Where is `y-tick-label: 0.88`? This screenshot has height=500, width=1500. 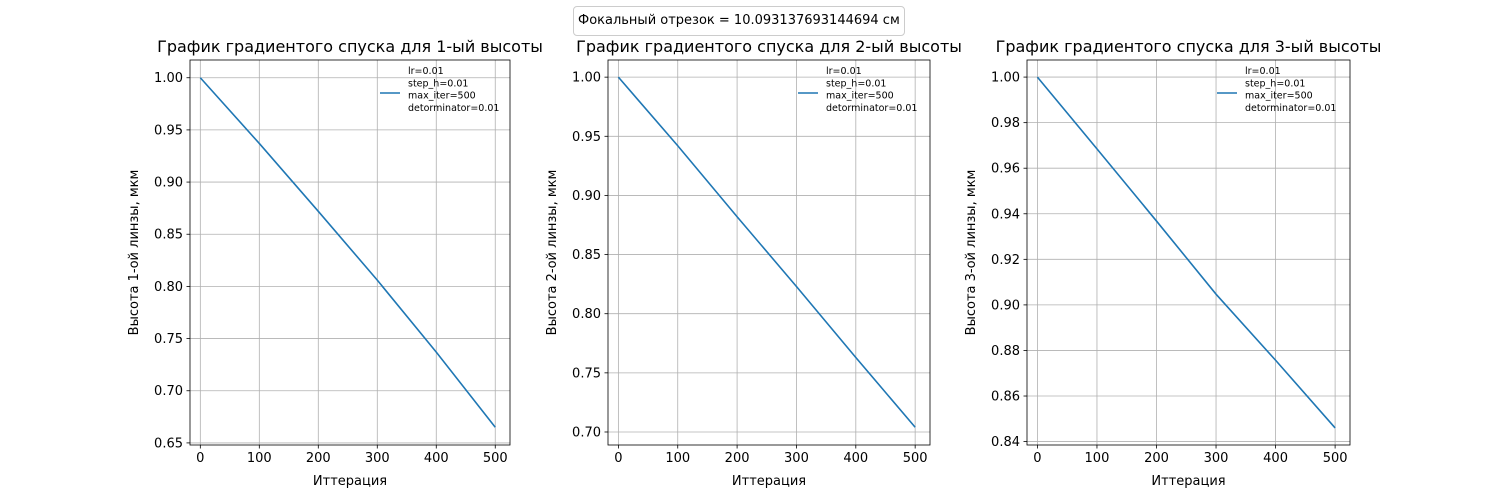 y-tick-label: 0.88 is located at coordinates (1005, 351).